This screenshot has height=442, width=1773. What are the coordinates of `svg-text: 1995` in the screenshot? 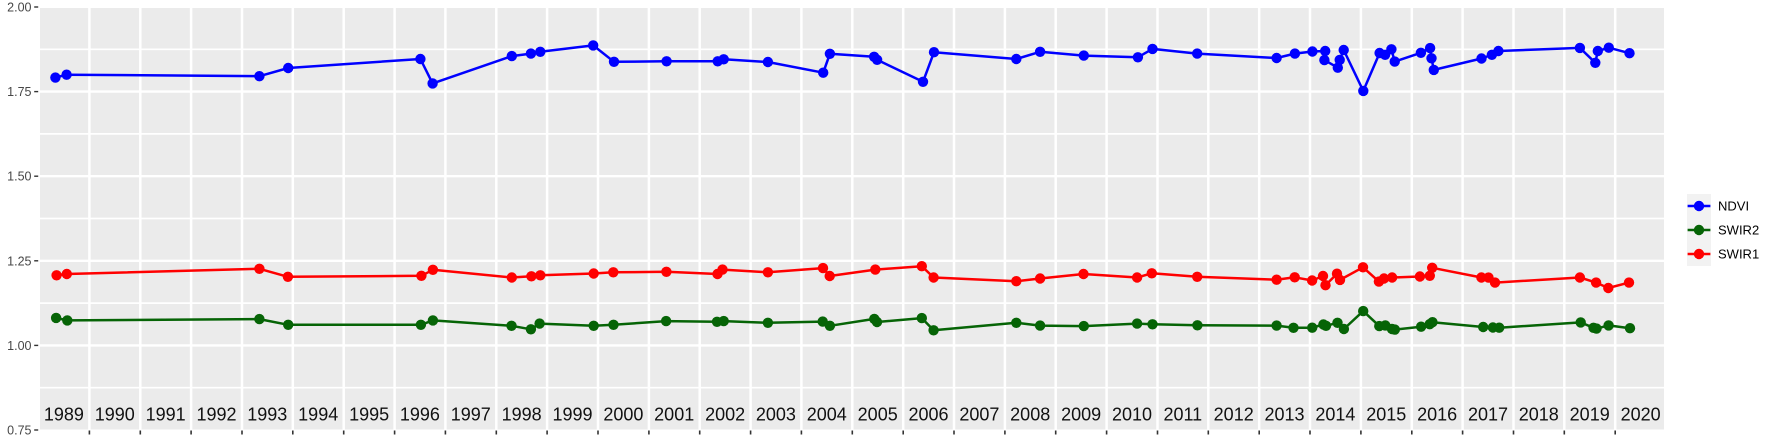 It's located at (369, 415).